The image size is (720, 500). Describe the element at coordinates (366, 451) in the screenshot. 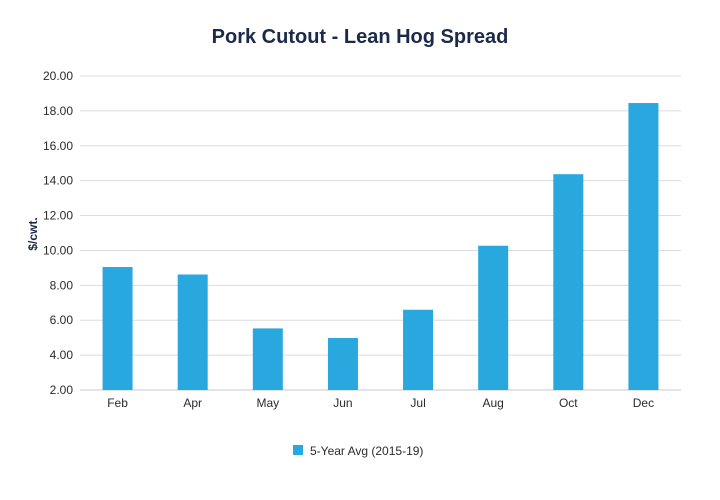

I see `legend-label: 5-Year Avg (2015-19)` at that location.